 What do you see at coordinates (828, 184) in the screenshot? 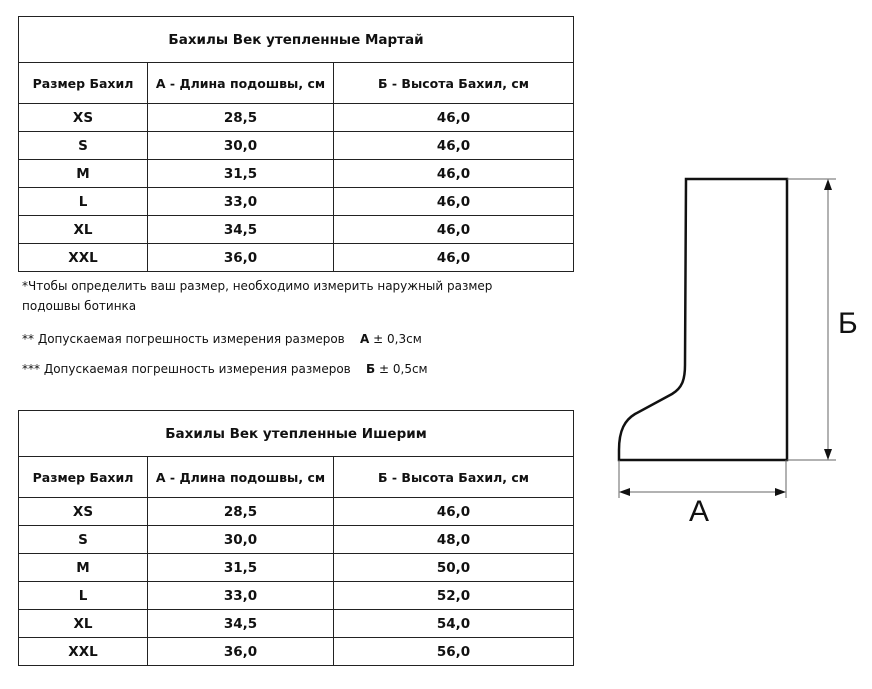
I see `arrow-up-icon` at bounding box center [828, 184].